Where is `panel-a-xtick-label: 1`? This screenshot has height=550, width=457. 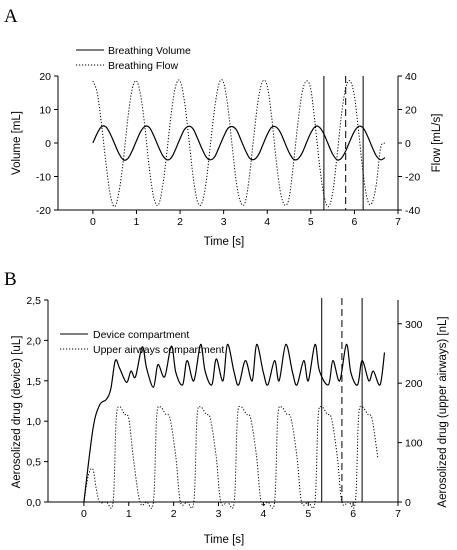
panel-a-xtick-label: 1 is located at coordinates (137, 222).